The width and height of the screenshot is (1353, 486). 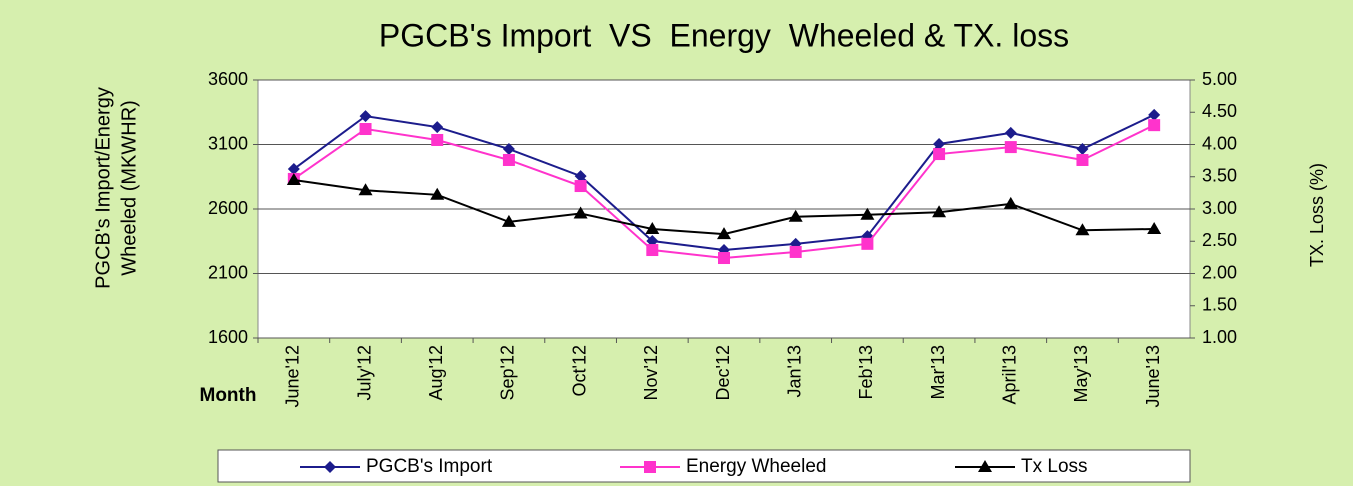 What do you see at coordinates (1219, 305) in the screenshot?
I see `y2-tick-label: 1.50` at bounding box center [1219, 305].